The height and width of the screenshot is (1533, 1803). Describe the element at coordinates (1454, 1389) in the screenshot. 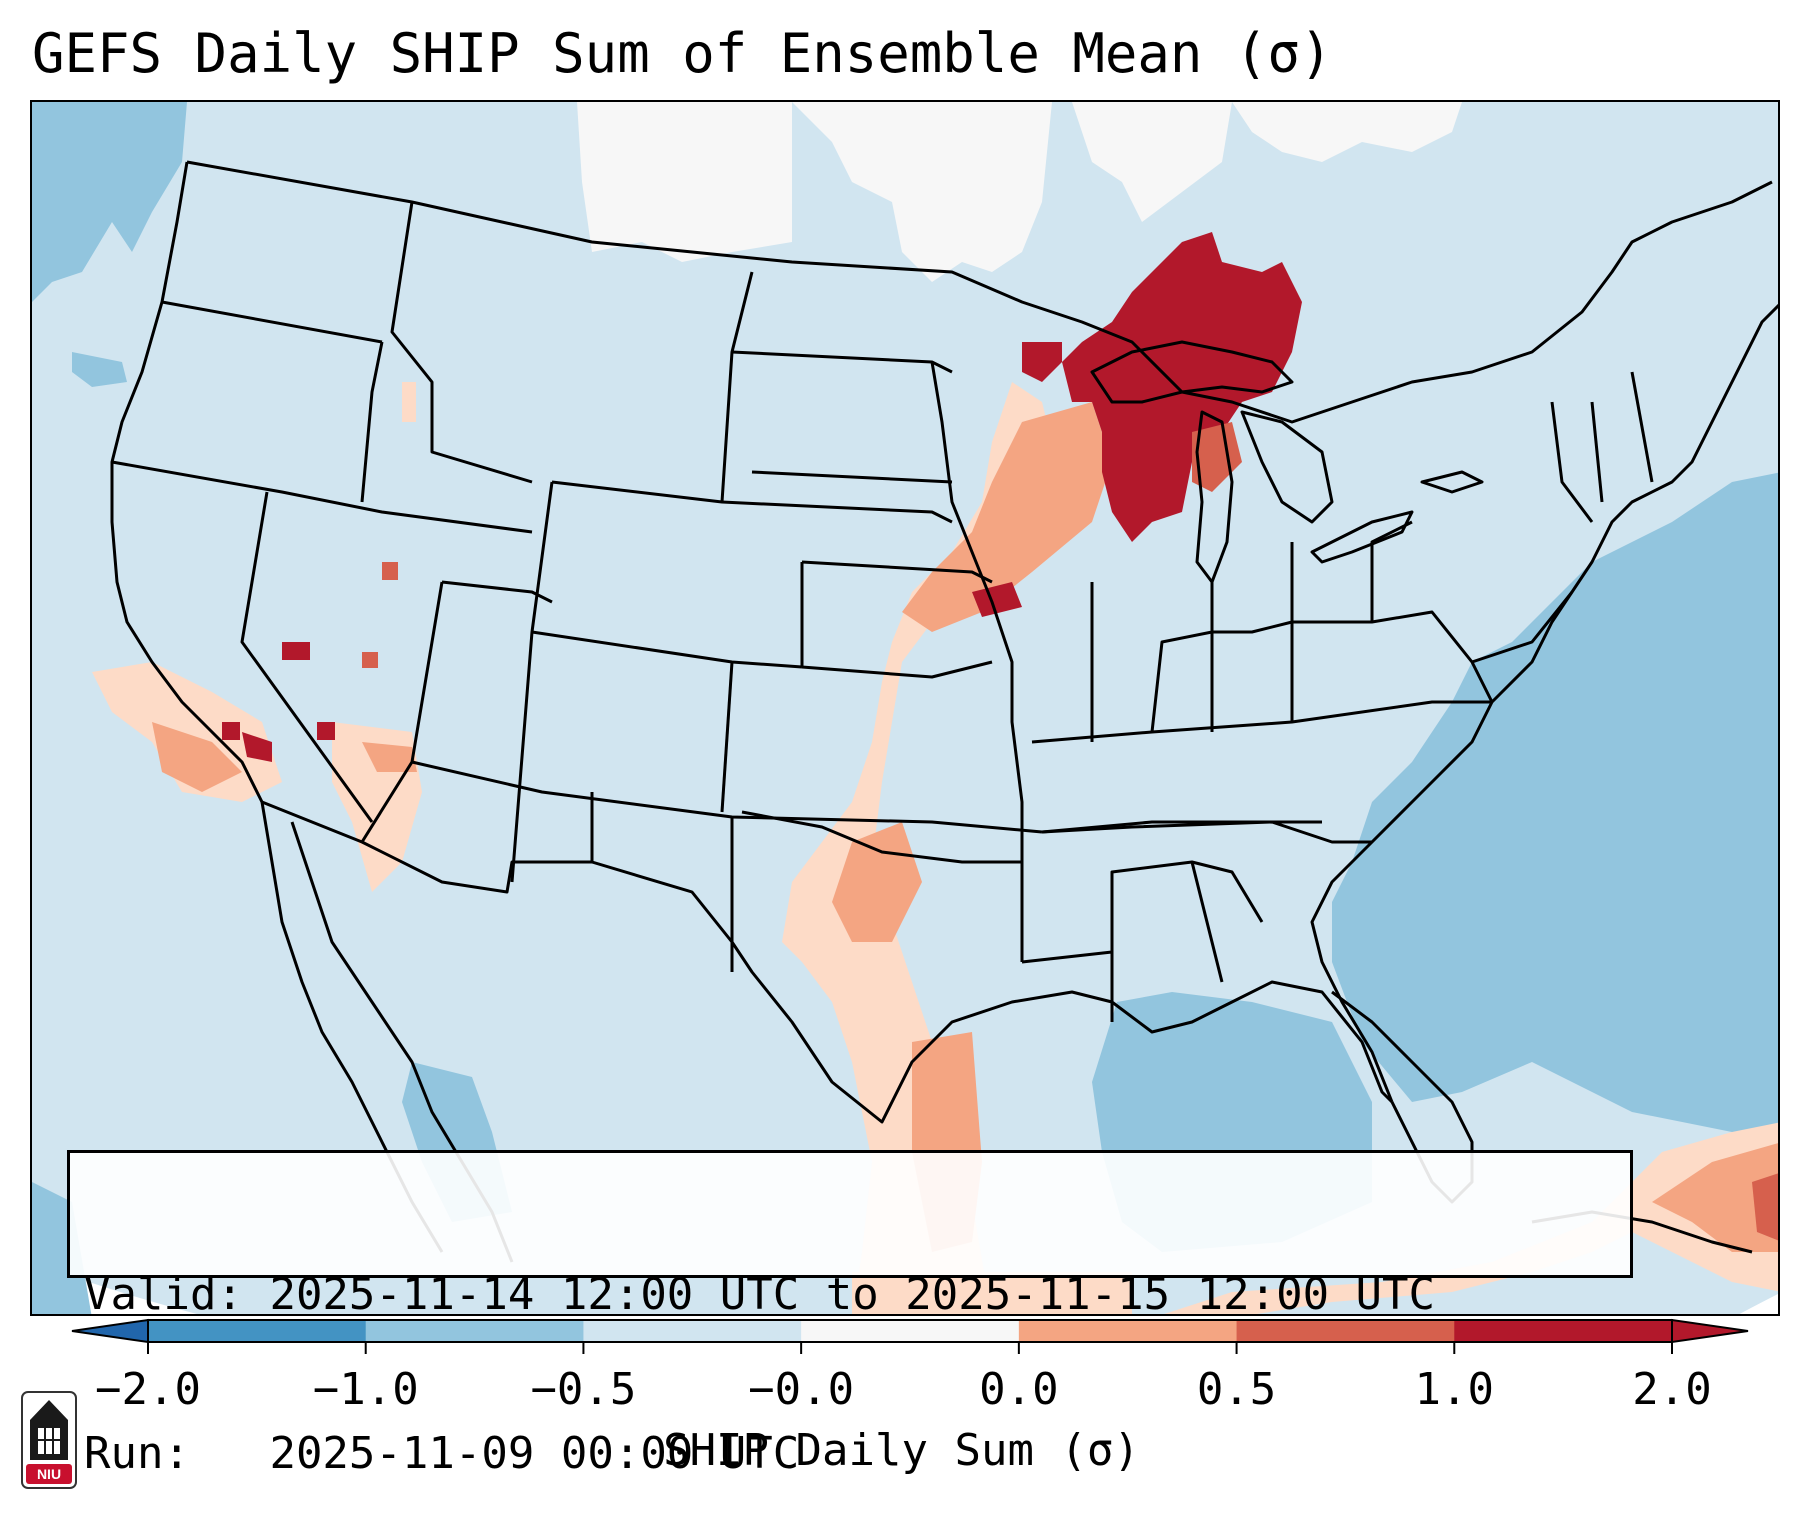

I see `colorbar-tick-label: 1.0` at that location.